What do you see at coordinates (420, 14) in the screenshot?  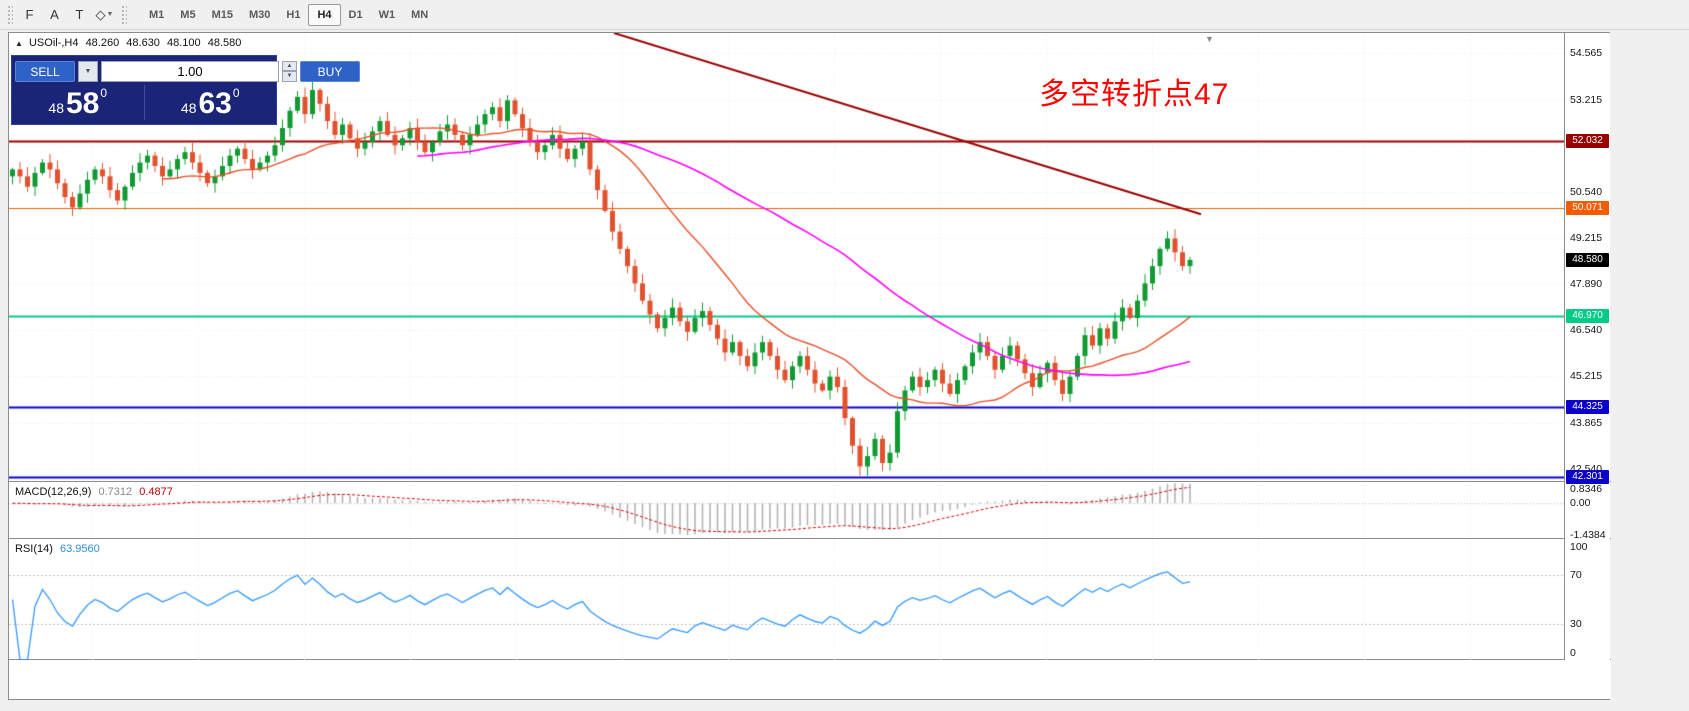 I see `timeframe-mn-button: MN` at bounding box center [420, 14].